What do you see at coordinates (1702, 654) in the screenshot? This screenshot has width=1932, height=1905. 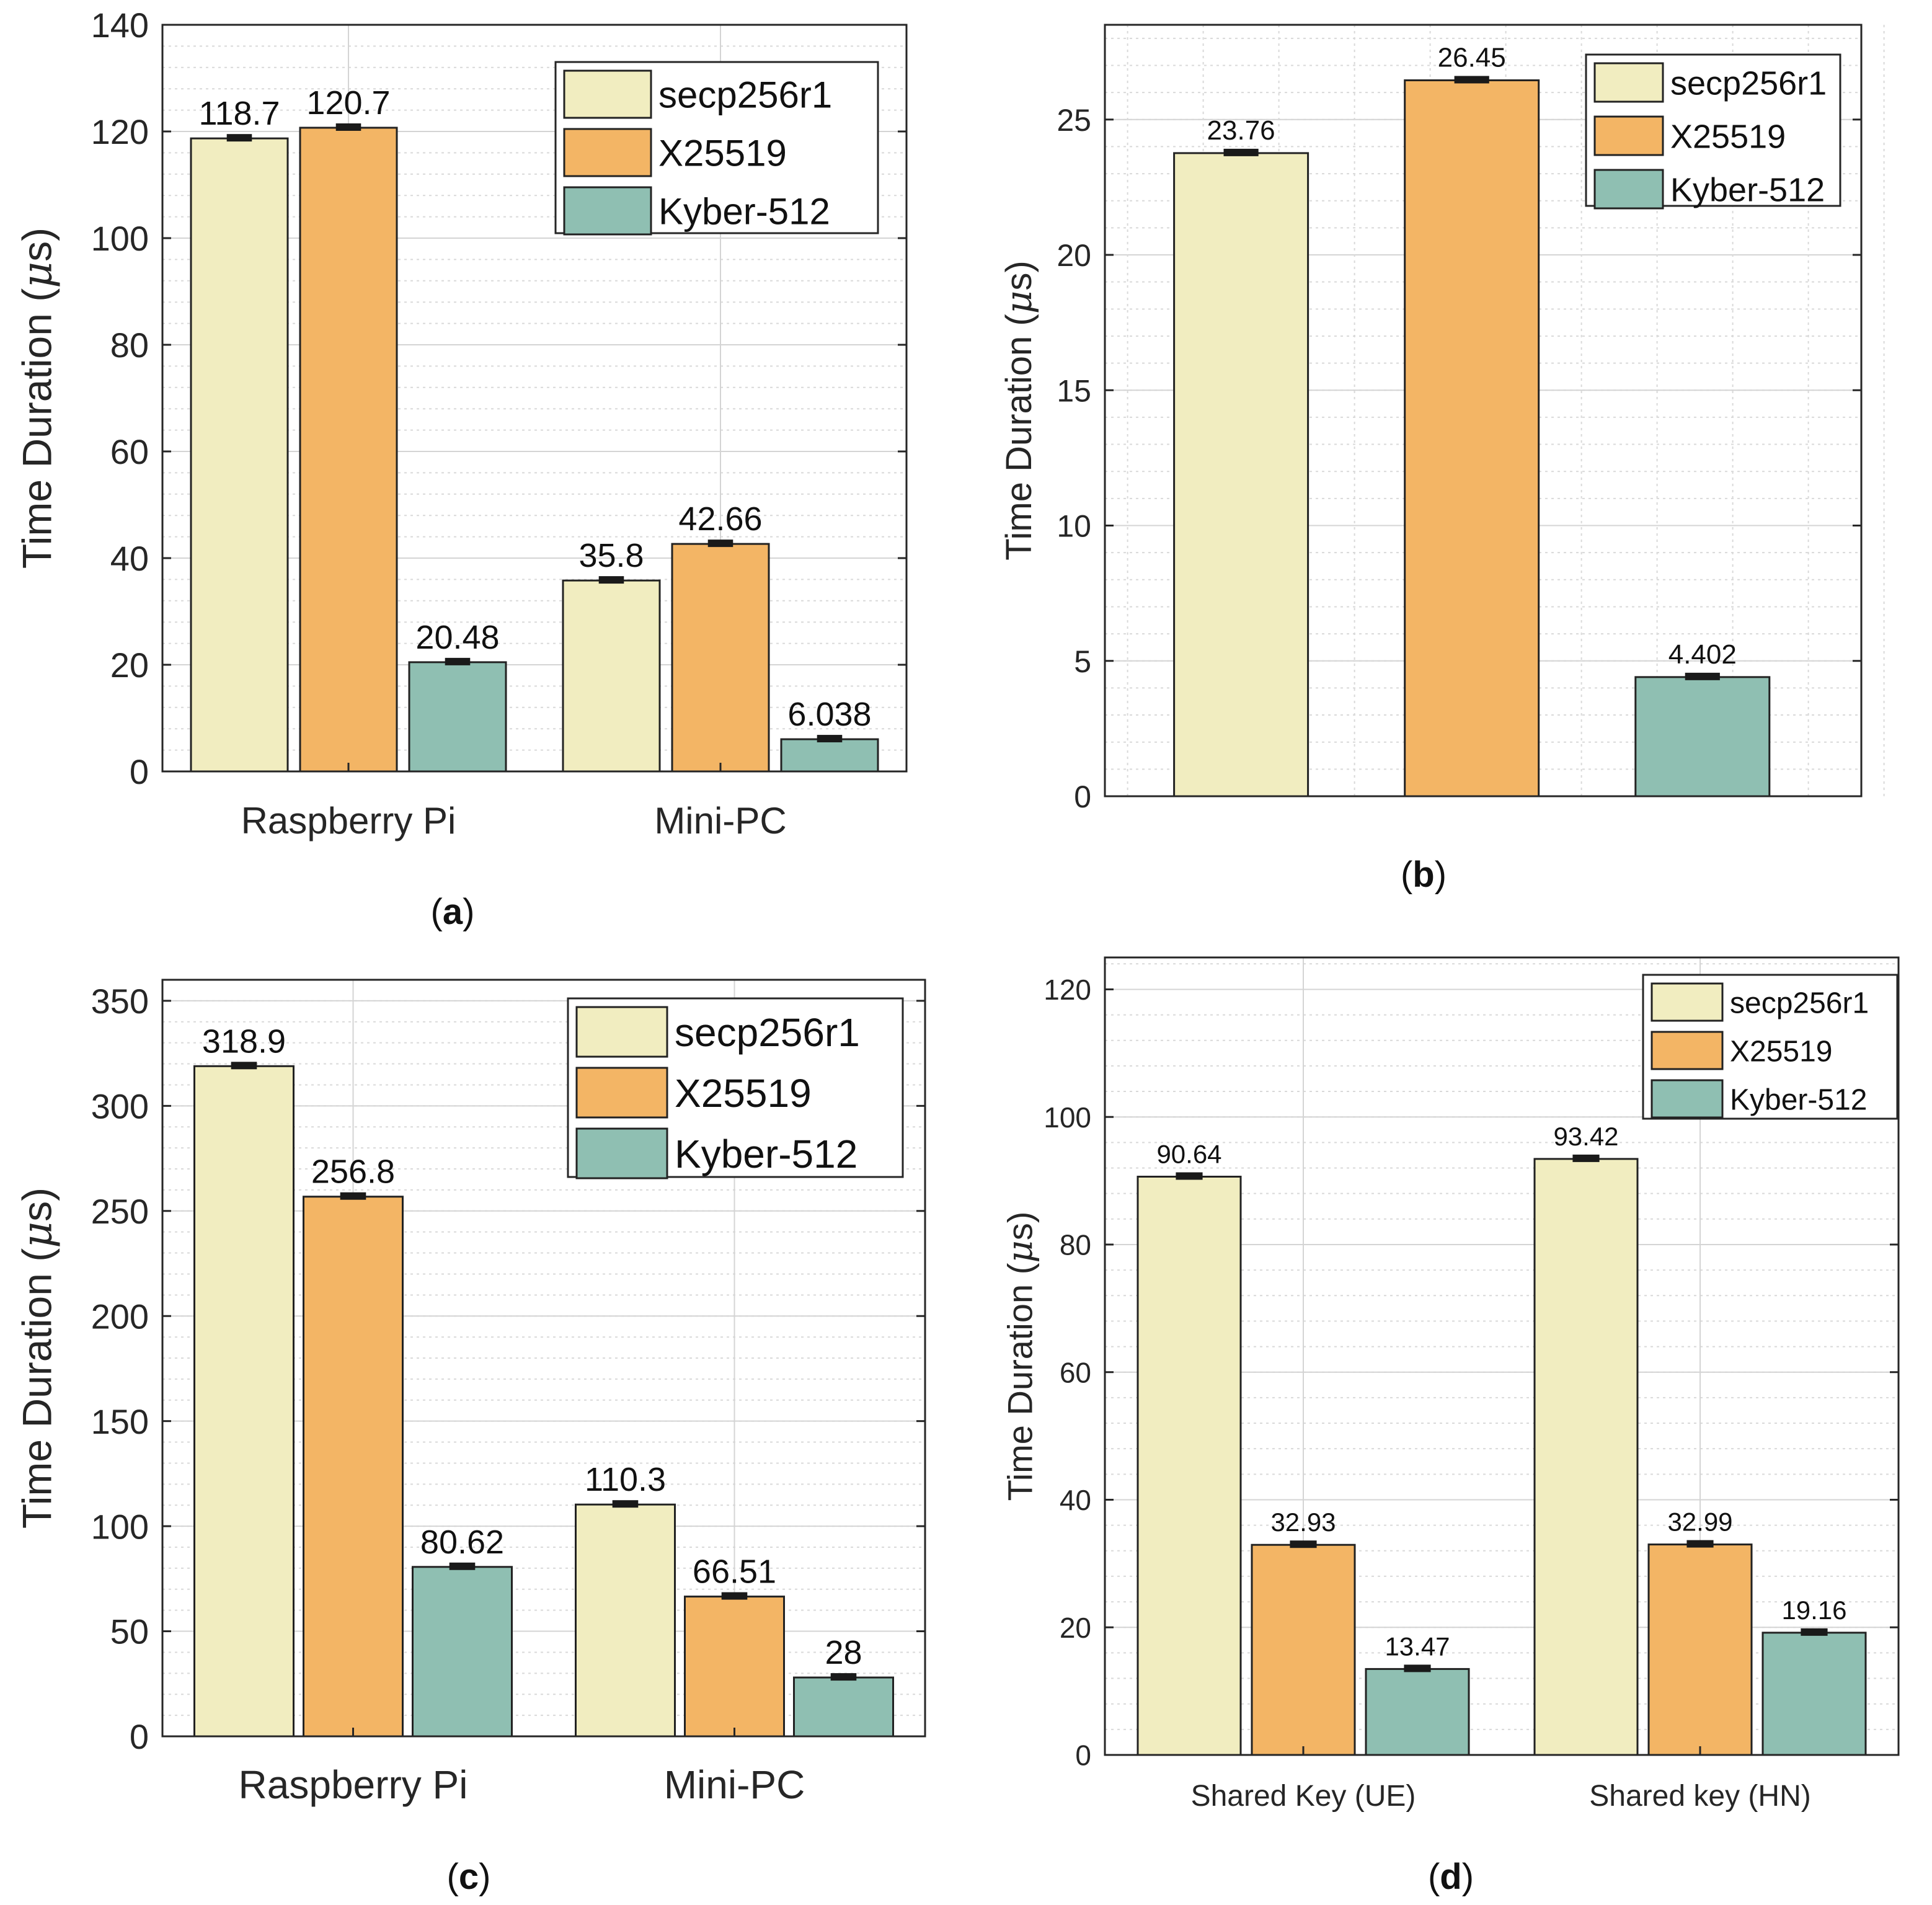 I see `data-label: 4.402` at bounding box center [1702, 654].